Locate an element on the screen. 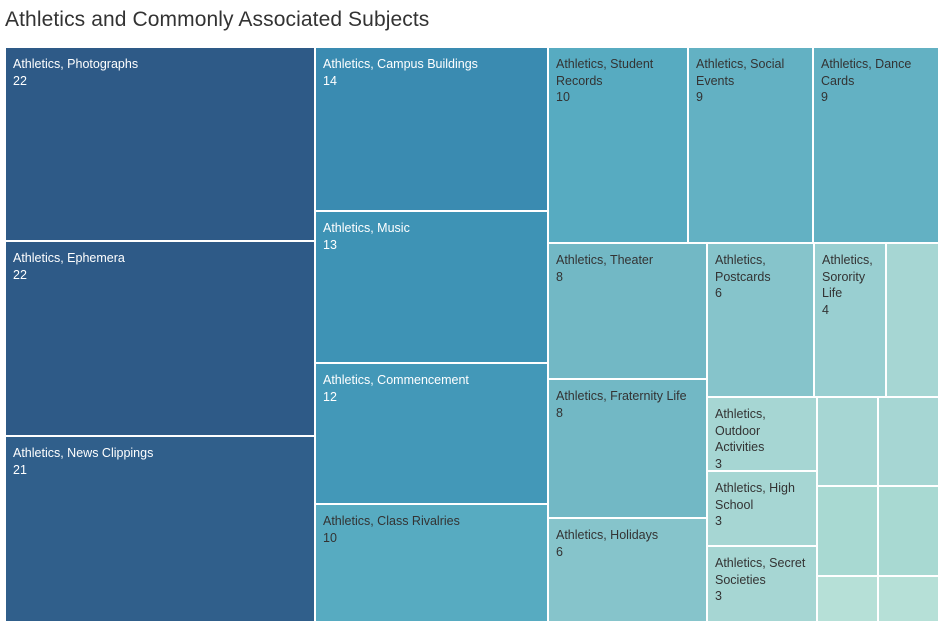  cell-value: 4 is located at coordinates (825, 309).